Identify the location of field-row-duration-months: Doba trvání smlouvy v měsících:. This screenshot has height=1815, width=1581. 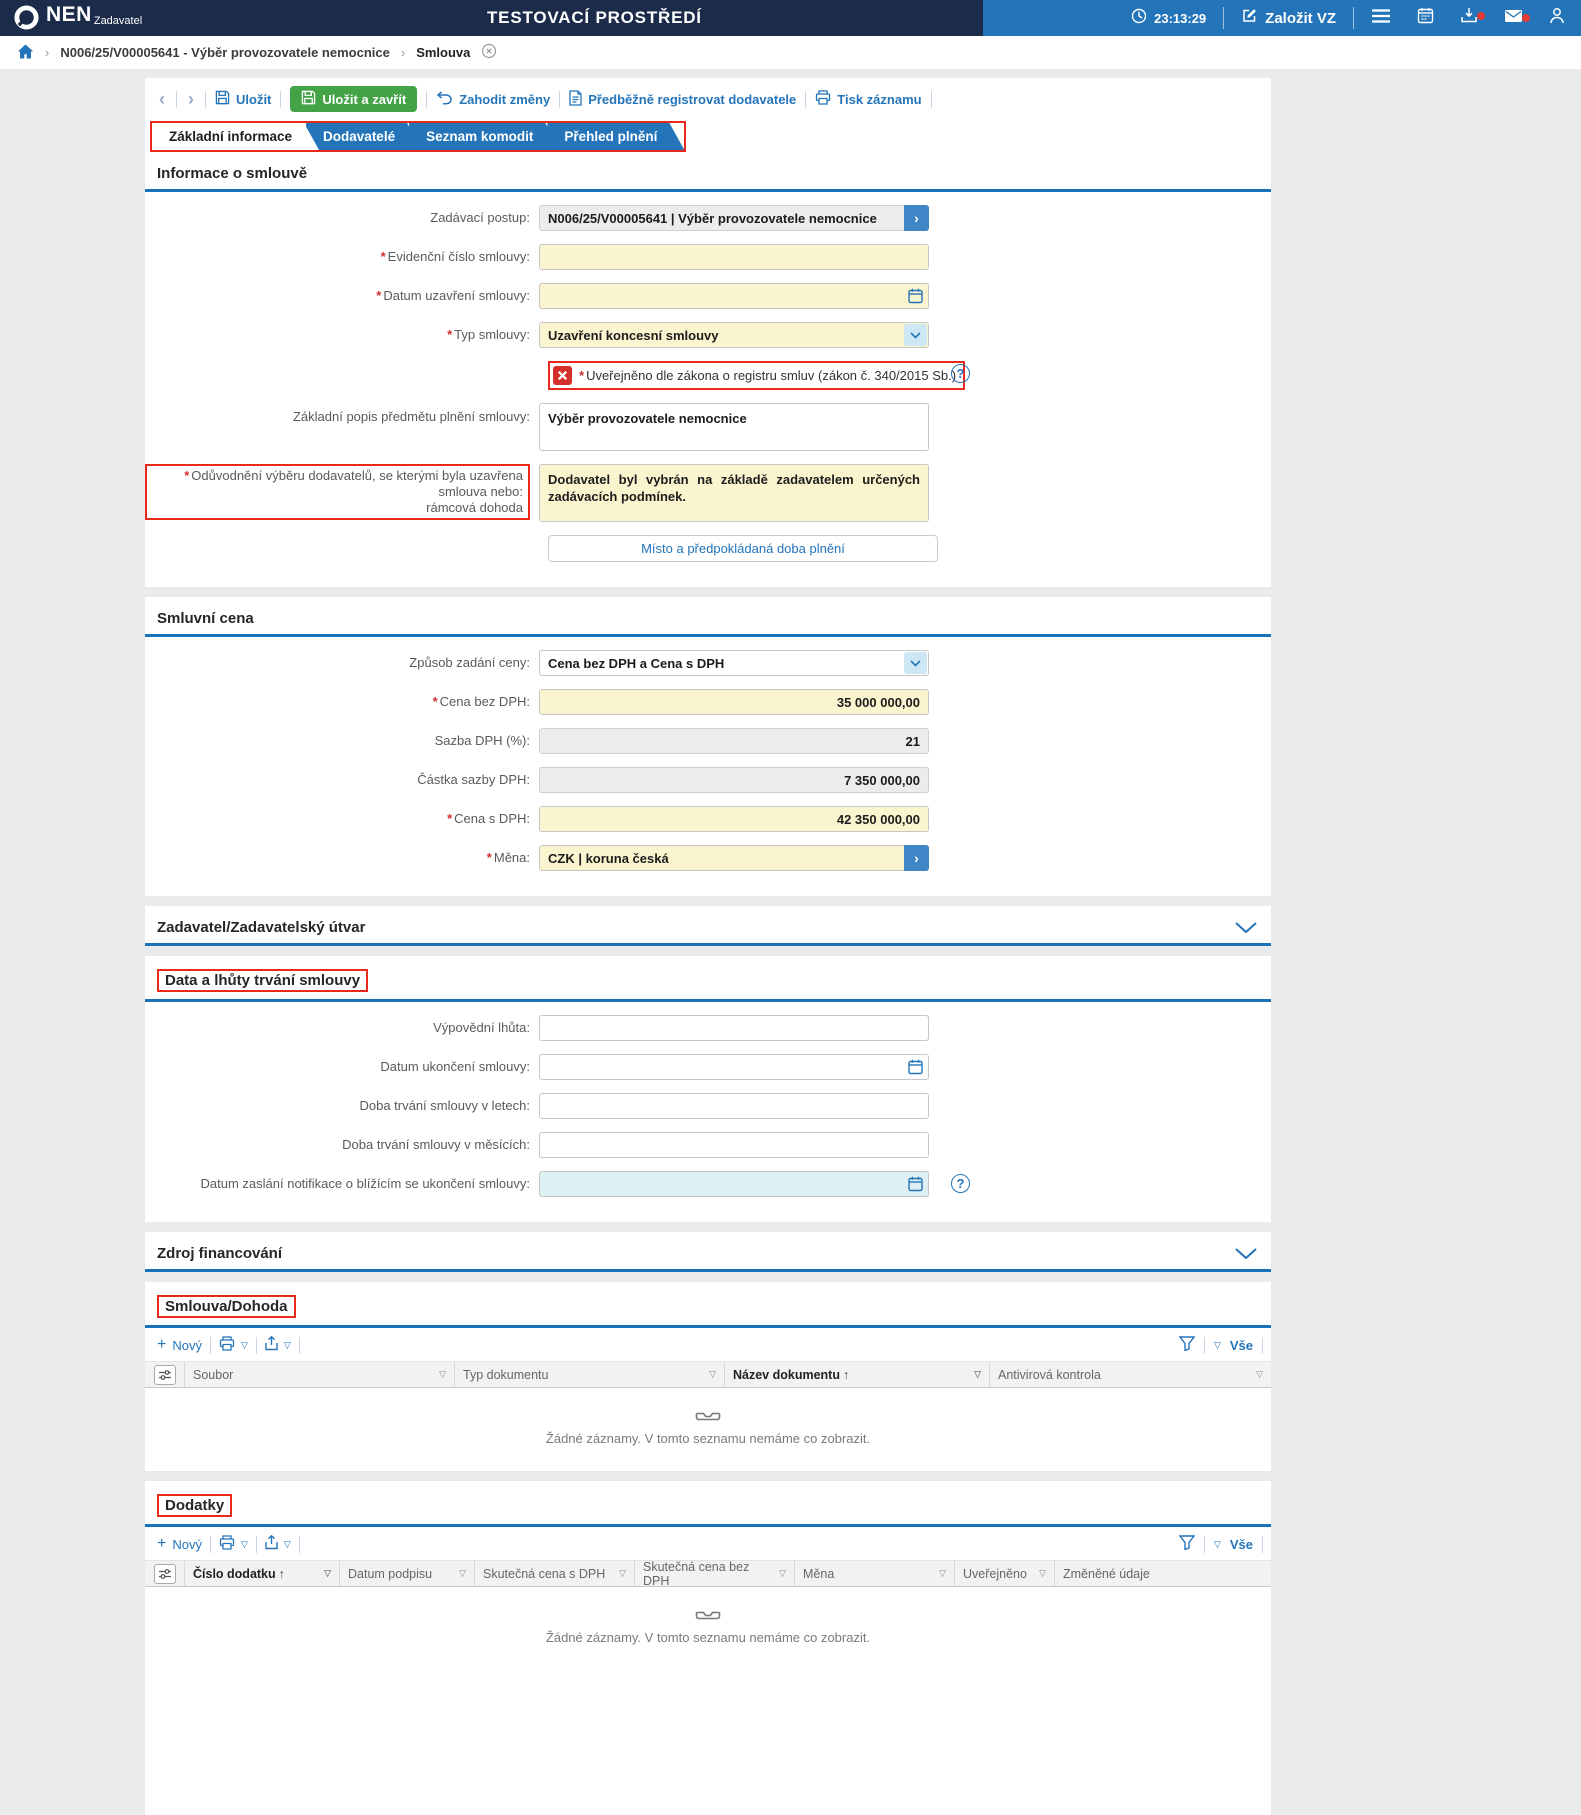
(708, 1145).